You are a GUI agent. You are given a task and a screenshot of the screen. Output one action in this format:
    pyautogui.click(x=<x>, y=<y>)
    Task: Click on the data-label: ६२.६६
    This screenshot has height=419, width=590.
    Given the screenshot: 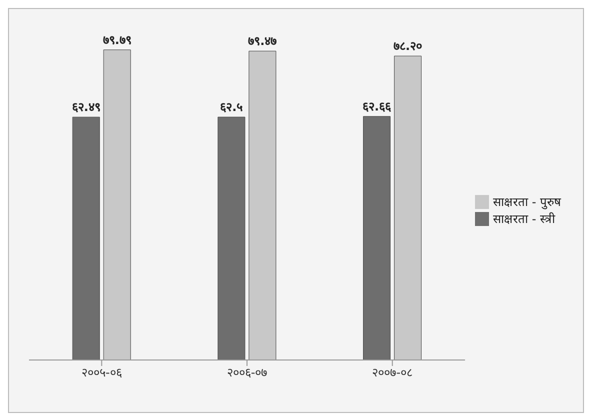 What is the action you would take?
    pyautogui.click(x=377, y=106)
    